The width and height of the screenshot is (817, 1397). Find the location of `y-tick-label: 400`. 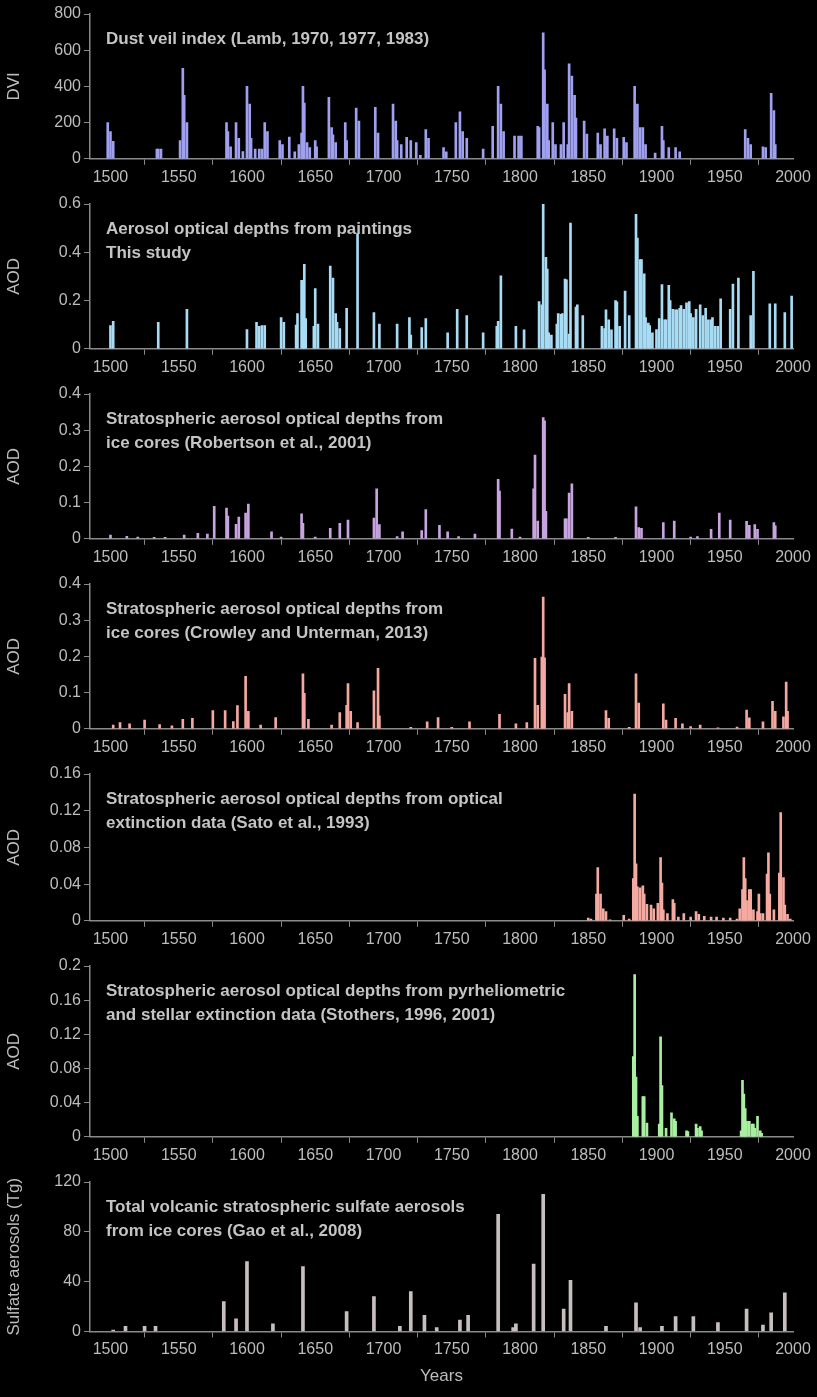

y-tick-label: 400 is located at coordinates (68, 85).